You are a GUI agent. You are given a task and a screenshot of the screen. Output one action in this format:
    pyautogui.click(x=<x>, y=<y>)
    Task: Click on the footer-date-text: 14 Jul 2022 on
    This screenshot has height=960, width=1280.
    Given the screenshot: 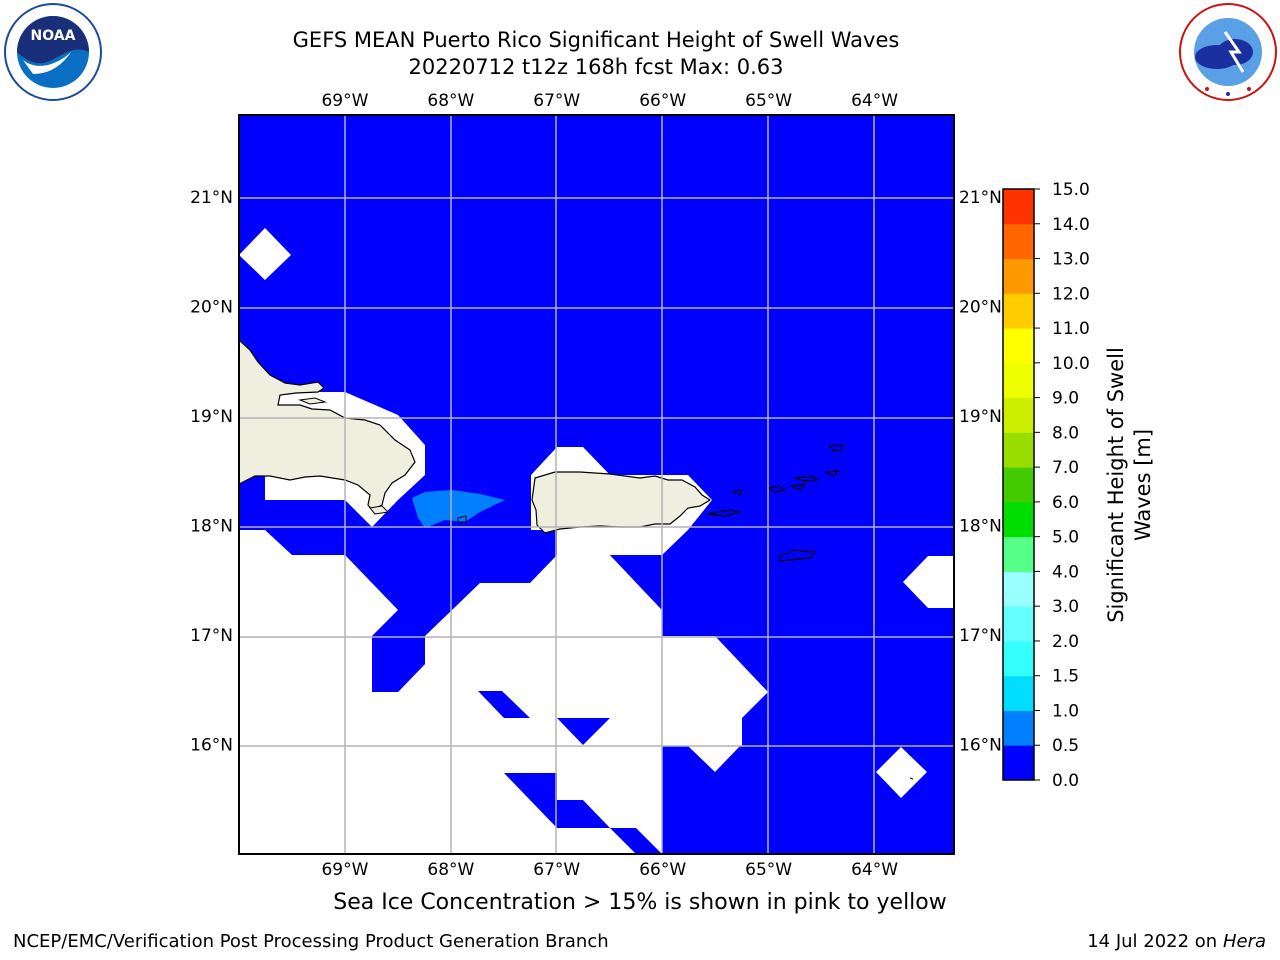 What is the action you would take?
    pyautogui.click(x=1155, y=941)
    